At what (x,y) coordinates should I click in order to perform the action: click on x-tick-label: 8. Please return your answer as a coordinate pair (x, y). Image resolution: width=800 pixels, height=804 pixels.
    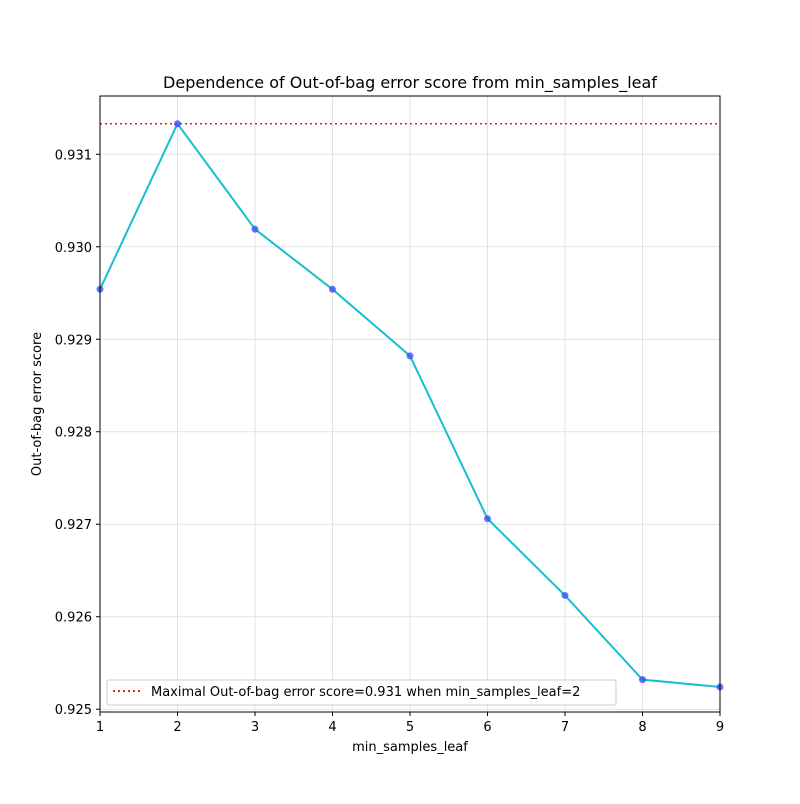
    Looking at the image, I should click on (642, 727).